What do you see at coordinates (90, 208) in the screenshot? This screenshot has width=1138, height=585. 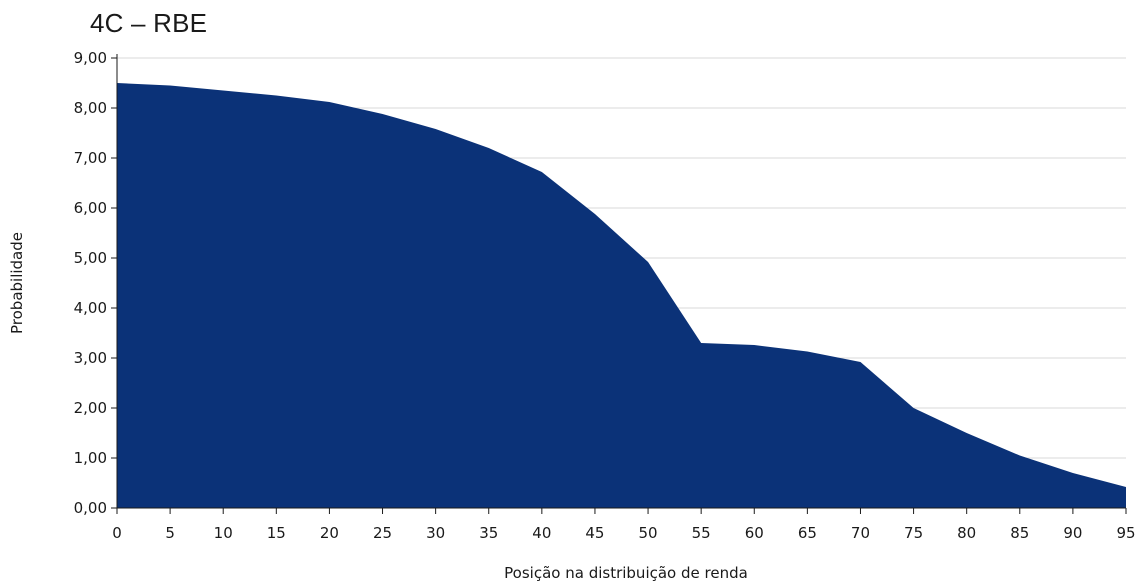 I see `y-tick-label: 6,00` at bounding box center [90, 208].